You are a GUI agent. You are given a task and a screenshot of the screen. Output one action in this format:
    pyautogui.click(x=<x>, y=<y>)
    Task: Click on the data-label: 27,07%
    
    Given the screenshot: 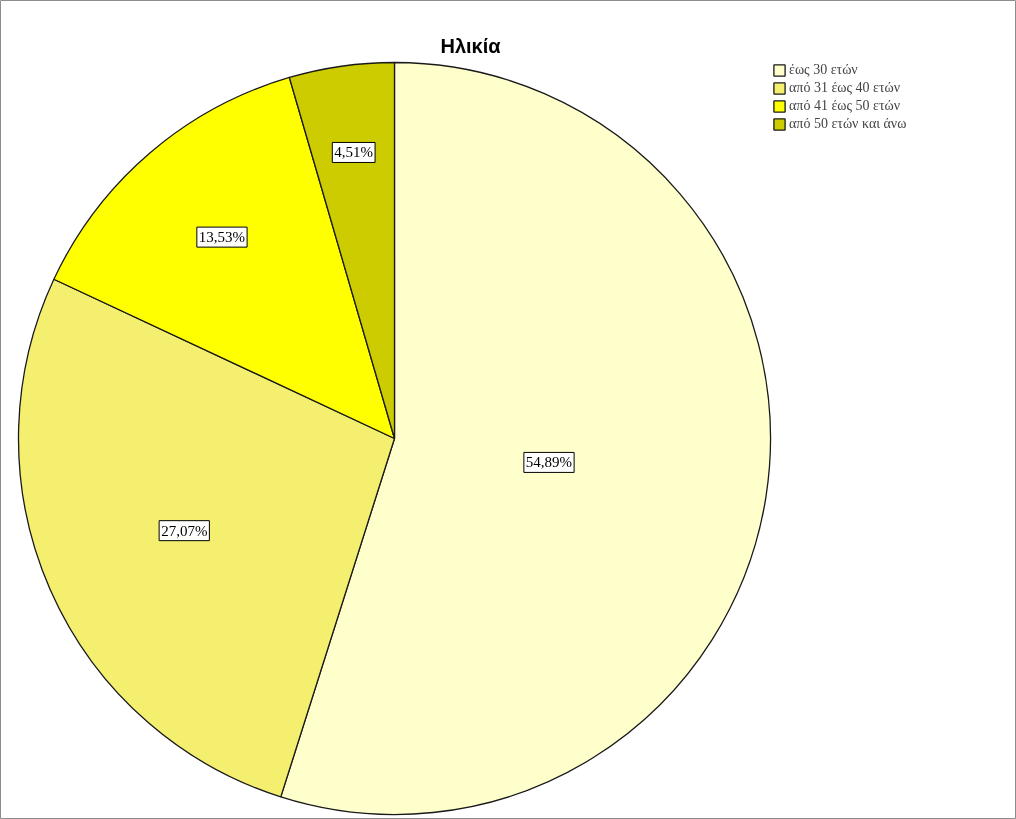 What is the action you would take?
    pyautogui.click(x=184, y=530)
    